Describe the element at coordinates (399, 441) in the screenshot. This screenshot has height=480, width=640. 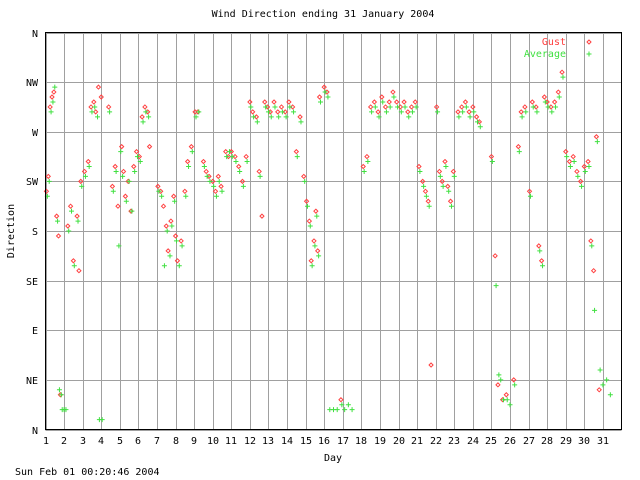
I see `x-tick-label: 20` at that location.